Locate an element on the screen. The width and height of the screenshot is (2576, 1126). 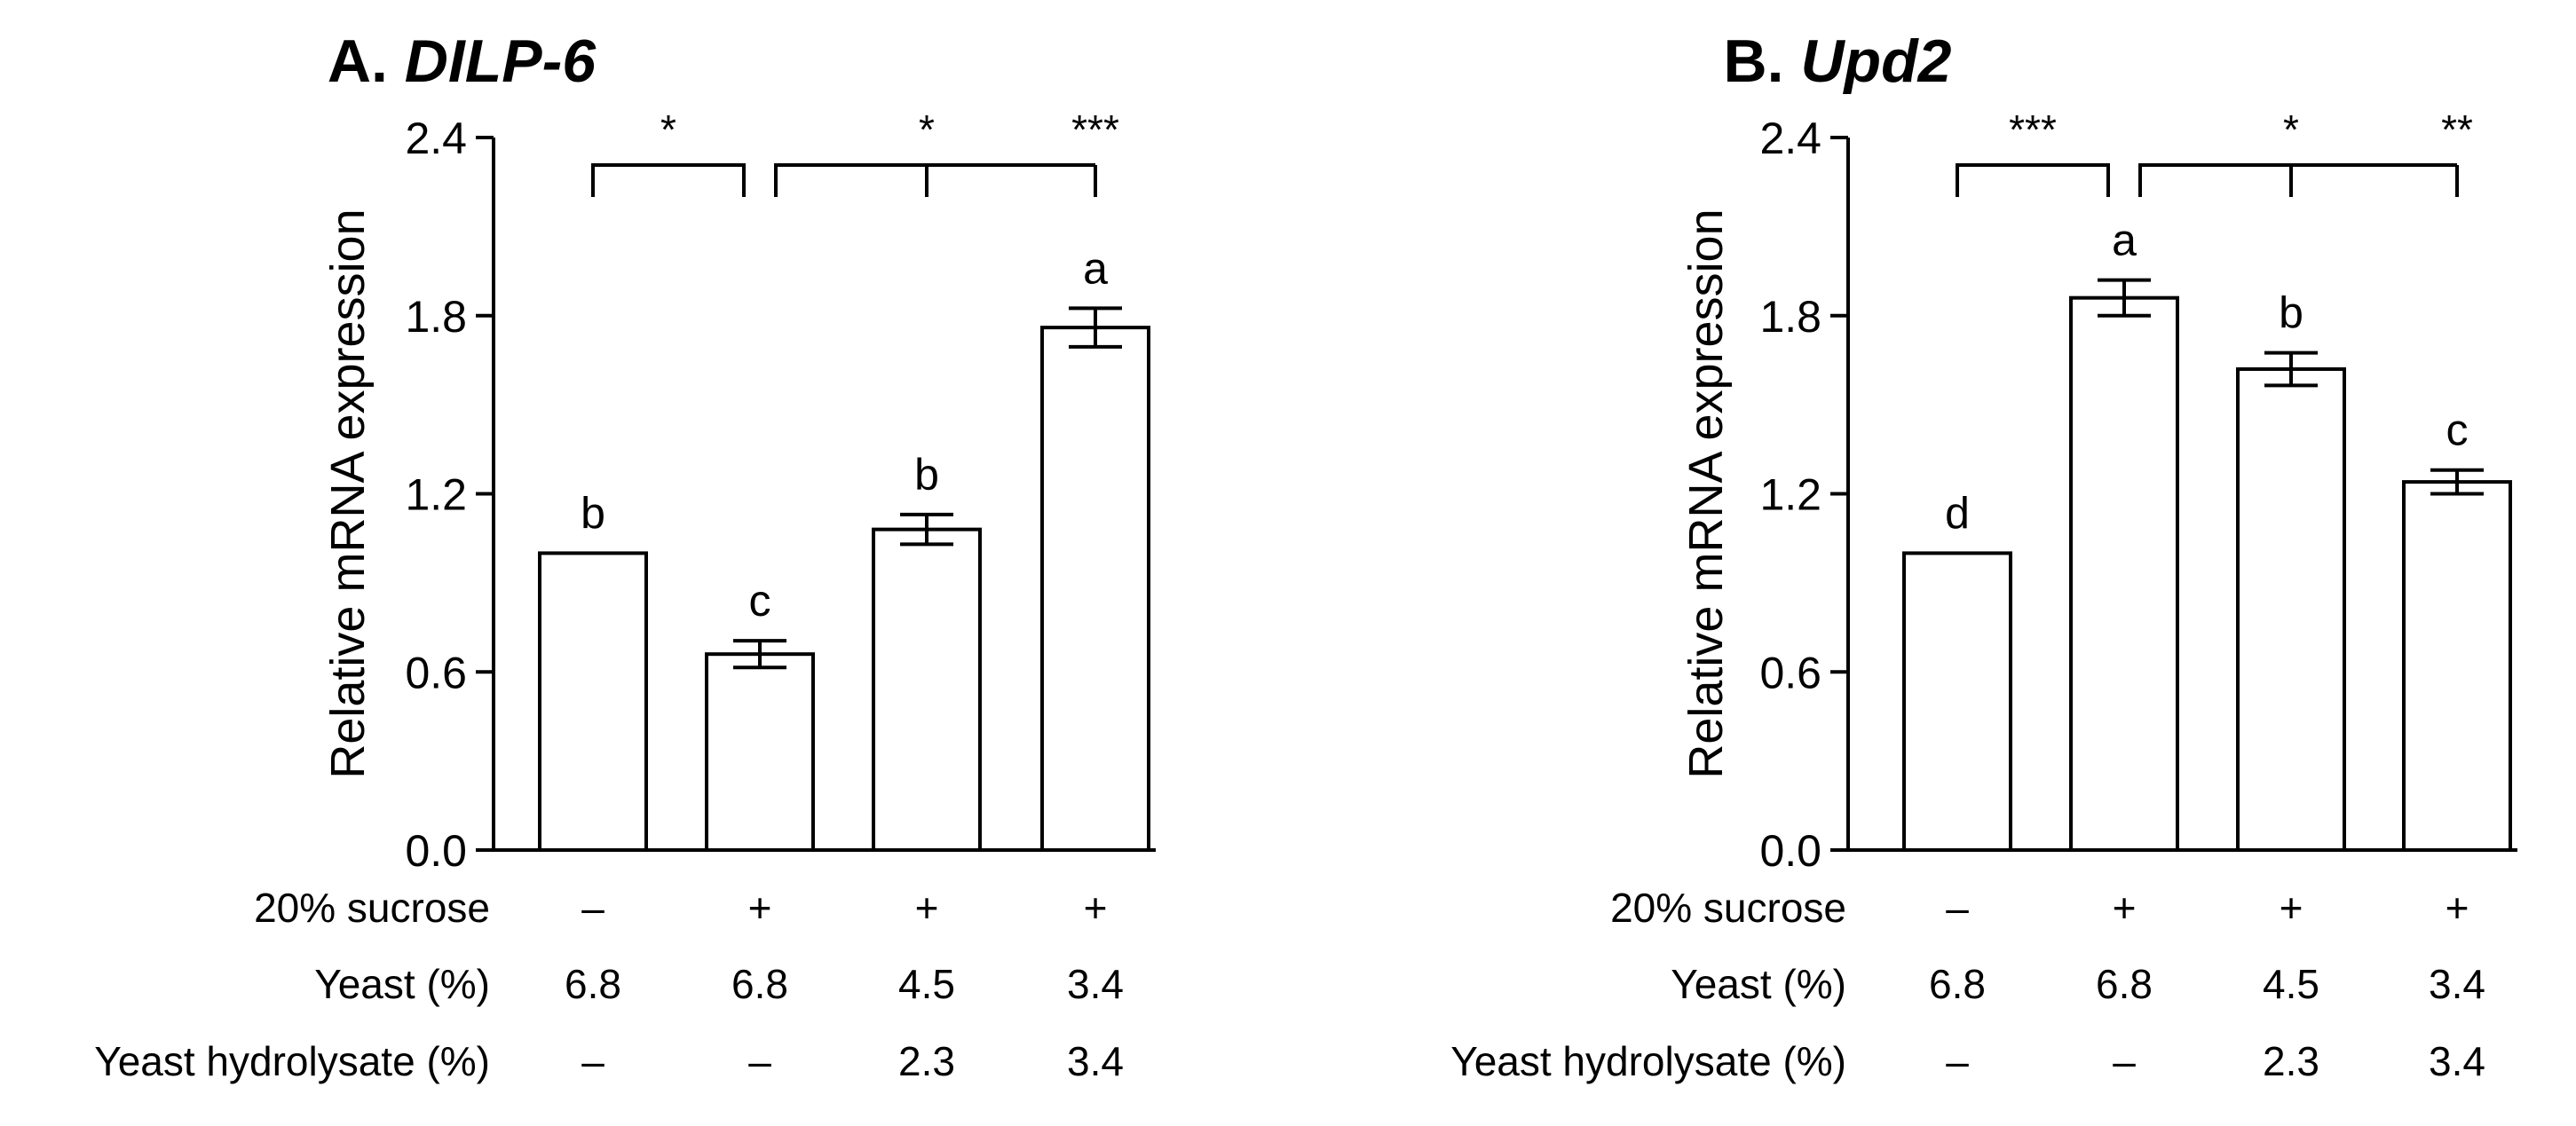
chart-title: A. DILP-6 is located at coordinates (462, 61).